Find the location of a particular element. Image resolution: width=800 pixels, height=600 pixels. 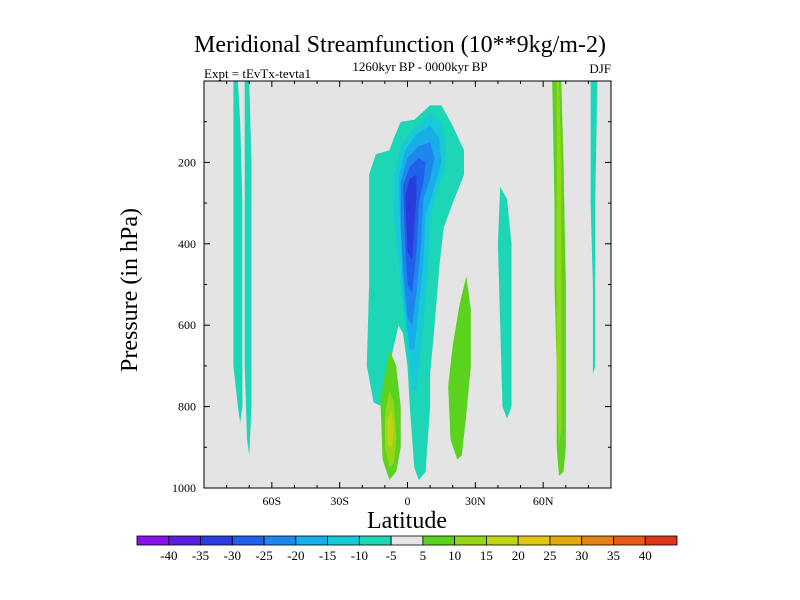

contour-nh-positive-cell-west-core is located at coordinates (390, 429).